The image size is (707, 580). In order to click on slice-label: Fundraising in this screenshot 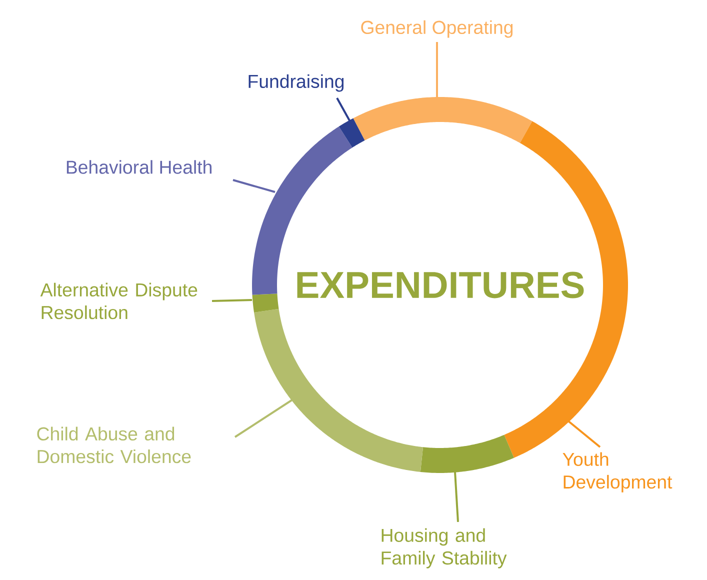, I will do `click(296, 83)`.